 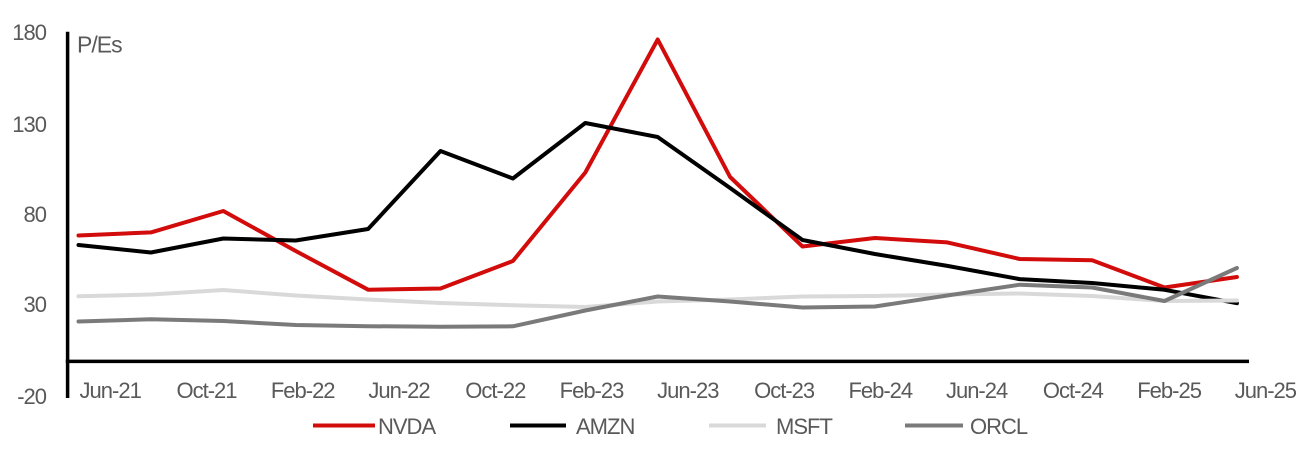 I want to click on svg-text: AMZN, so click(x=605, y=426).